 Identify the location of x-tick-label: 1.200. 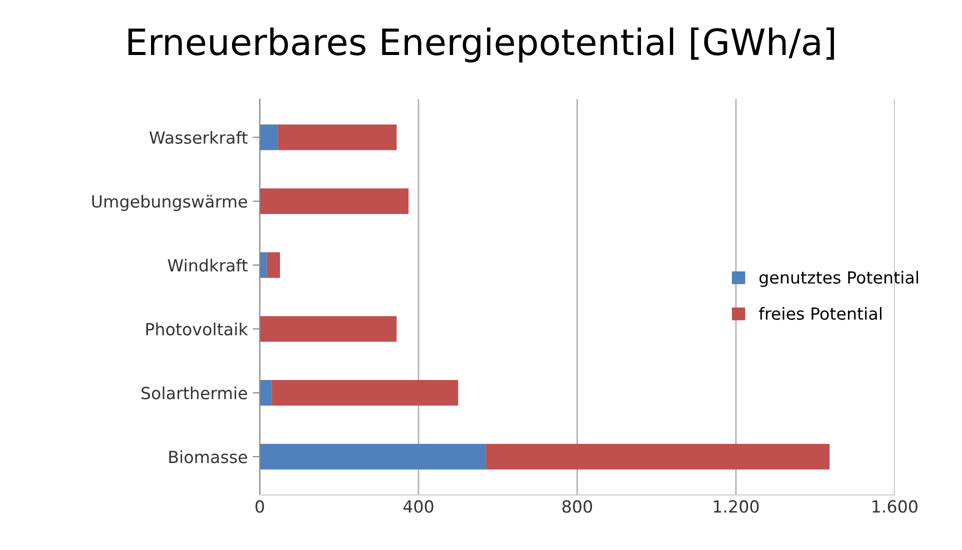
(736, 506).